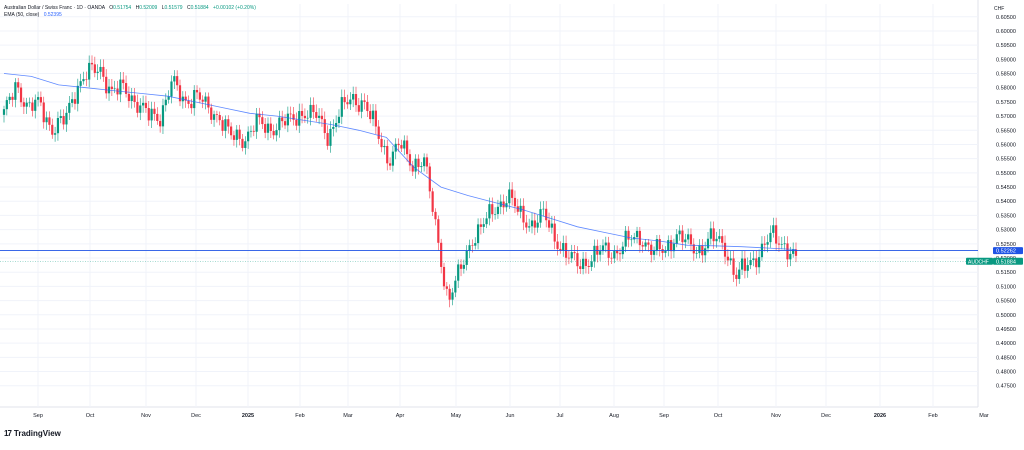  I want to click on x-tick-label: Feb, so click(932, 416).